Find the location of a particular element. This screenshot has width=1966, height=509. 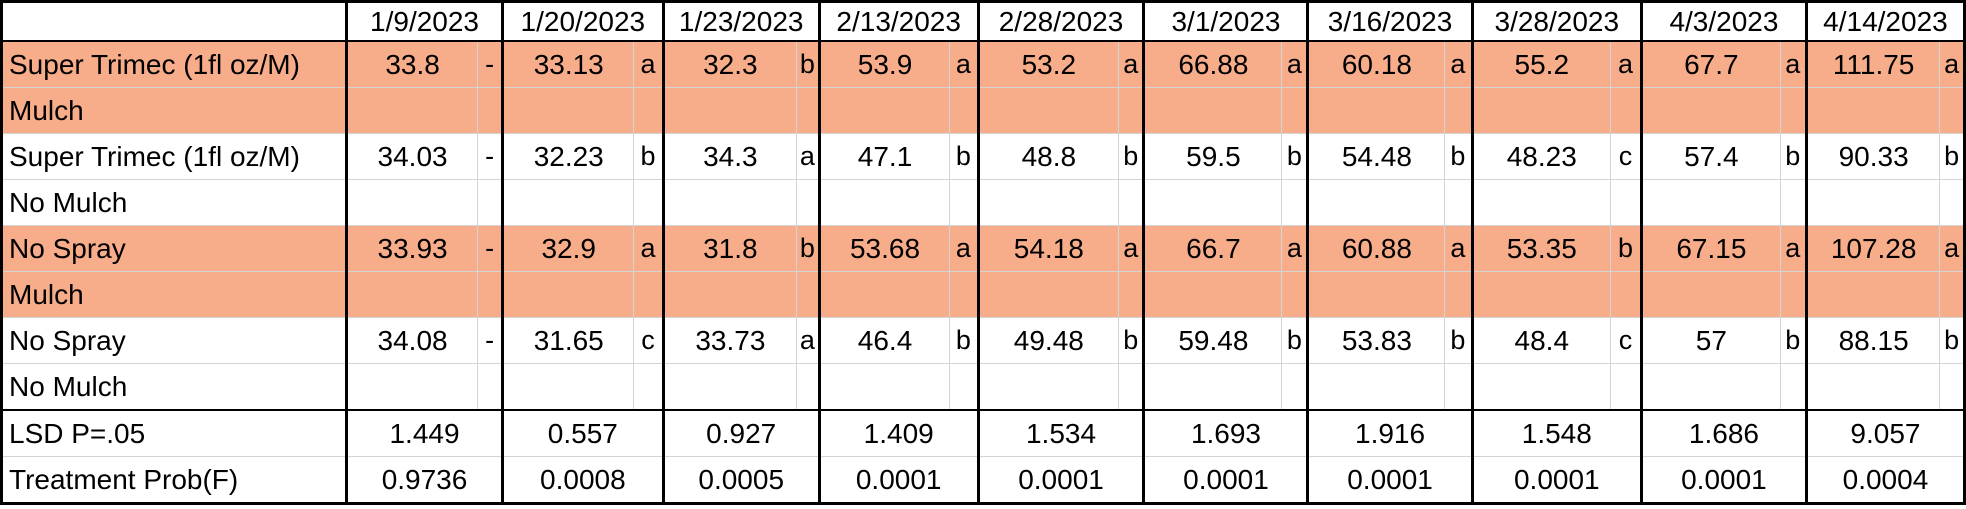

stats-value: 1.409 is located at coordinates (899, 433).